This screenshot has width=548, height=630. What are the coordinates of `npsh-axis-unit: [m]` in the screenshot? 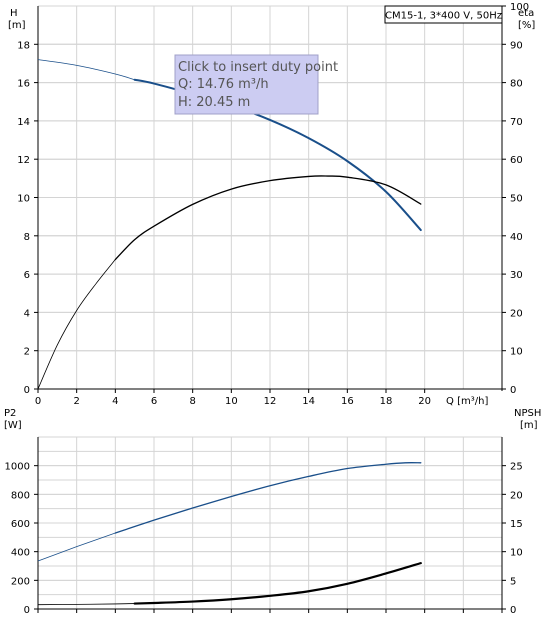 It's located at (529, 425).